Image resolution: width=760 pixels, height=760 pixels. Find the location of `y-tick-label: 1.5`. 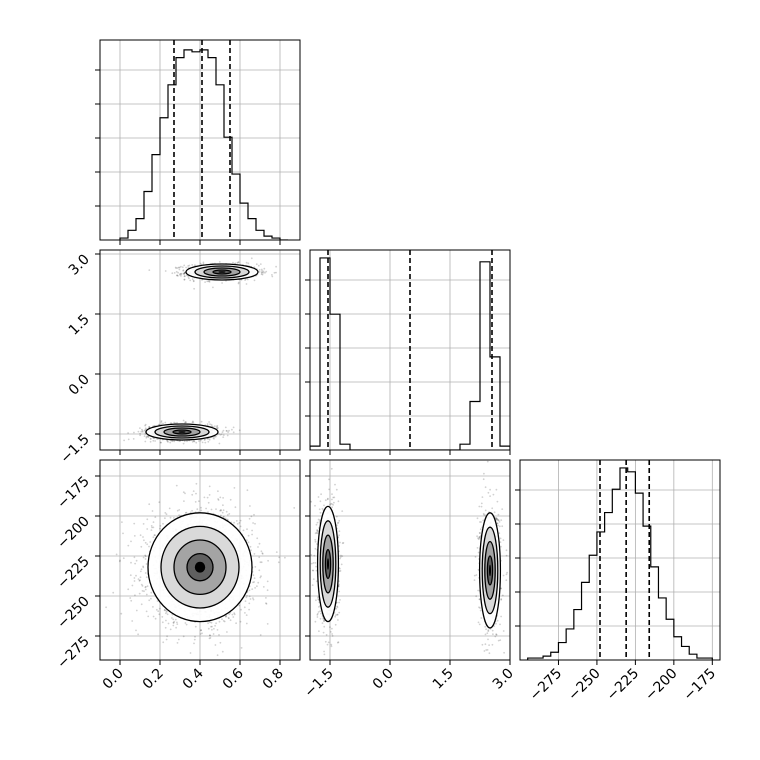

y-tick-label: 1.5 is located at coordinates (79, 325).